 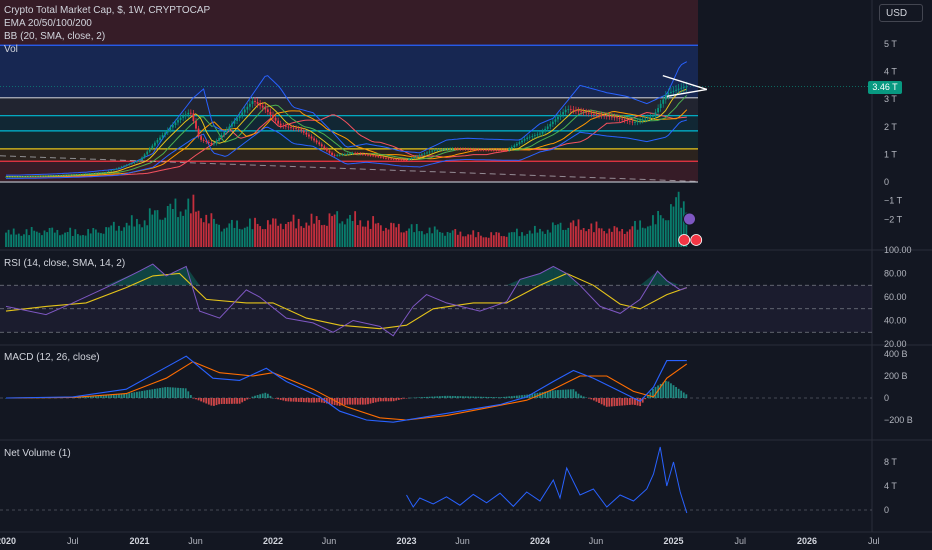 What do you see at coordinates (37, 453) in the screenshot?
I see `netvol-legend: Net Volume (1)` at bounding box center [37, 453].